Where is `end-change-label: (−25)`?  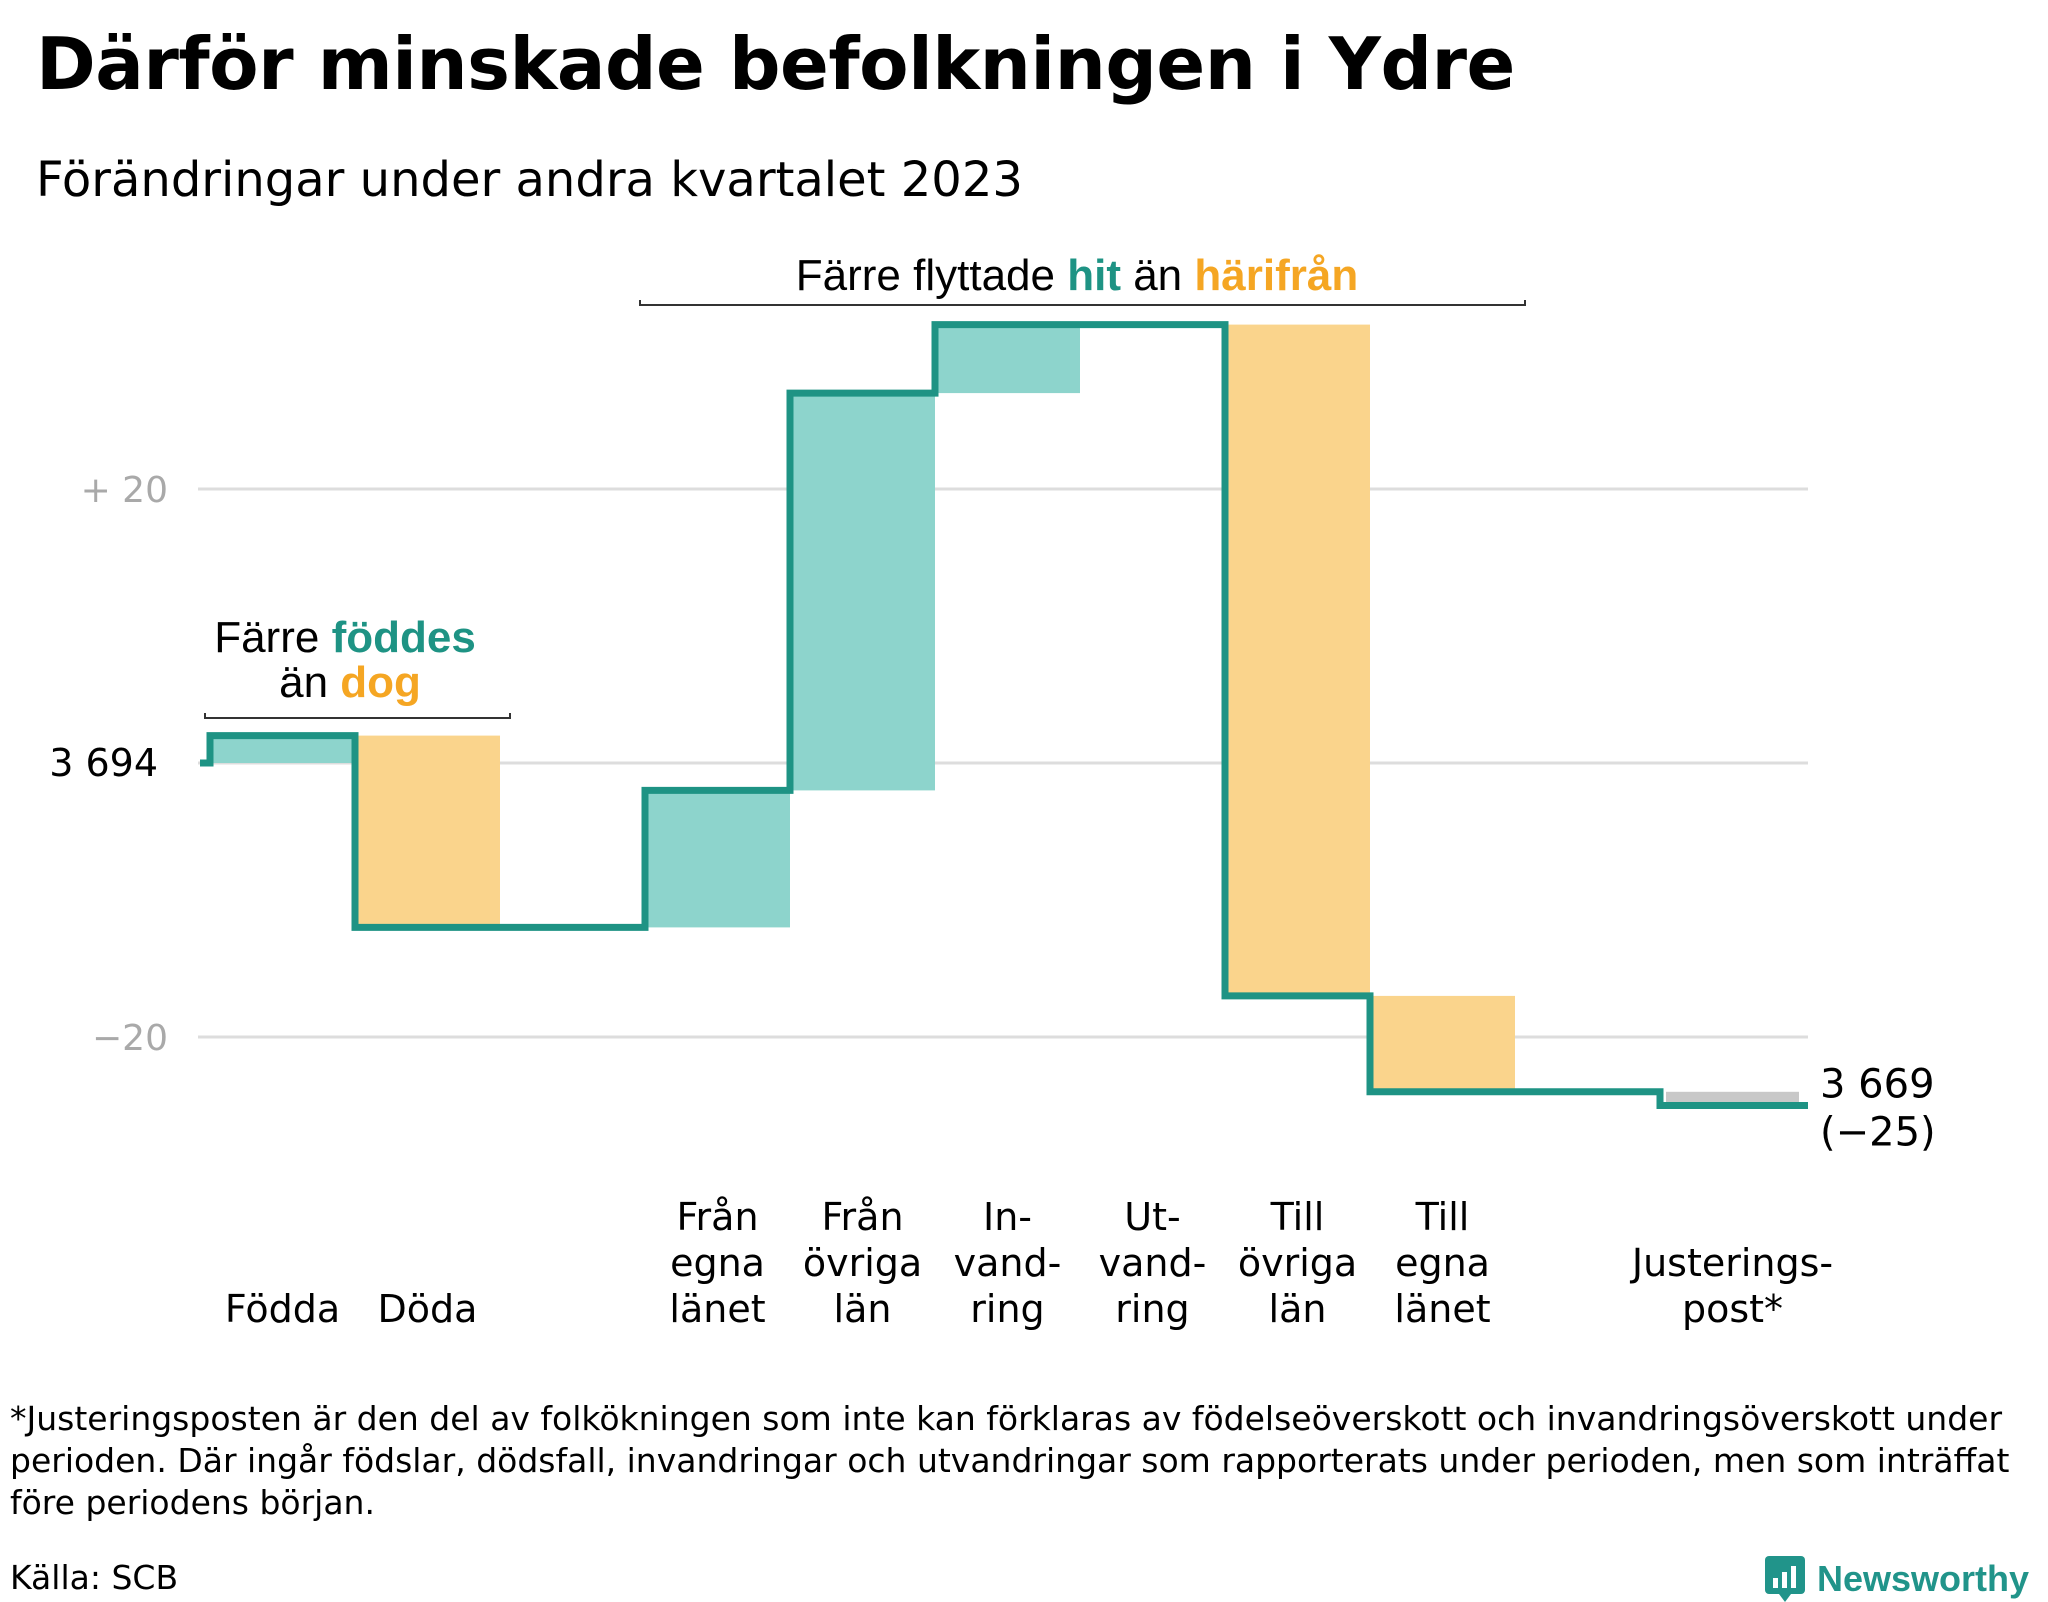 end-change-label: (−25) is located at coordinates (1878, 1133).